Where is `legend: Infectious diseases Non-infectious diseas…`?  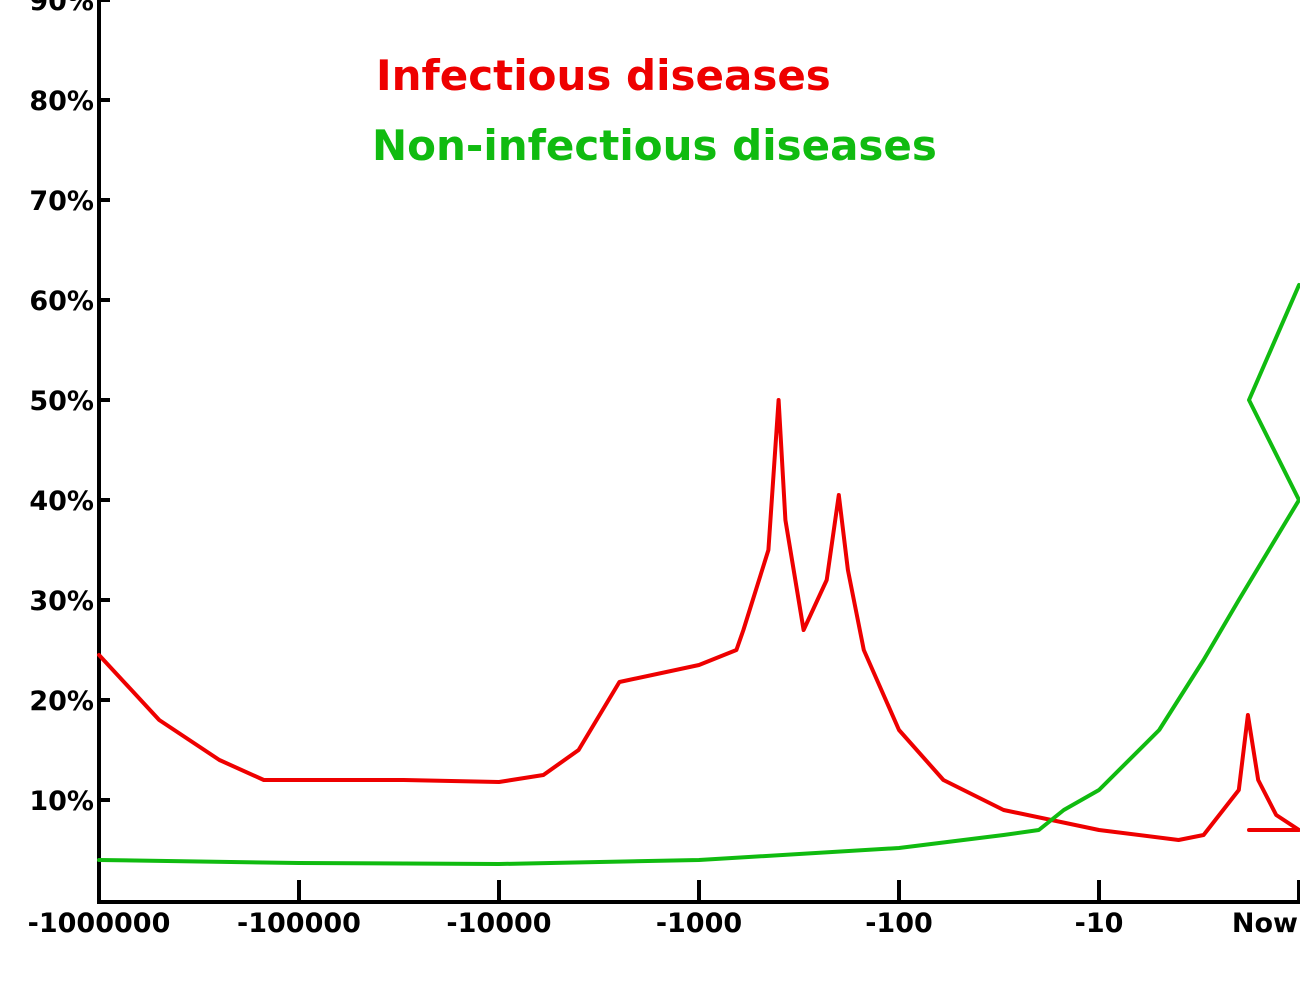 legend: Infectious diseases Non-infectious diseas… is located at coordinates (654, 110).